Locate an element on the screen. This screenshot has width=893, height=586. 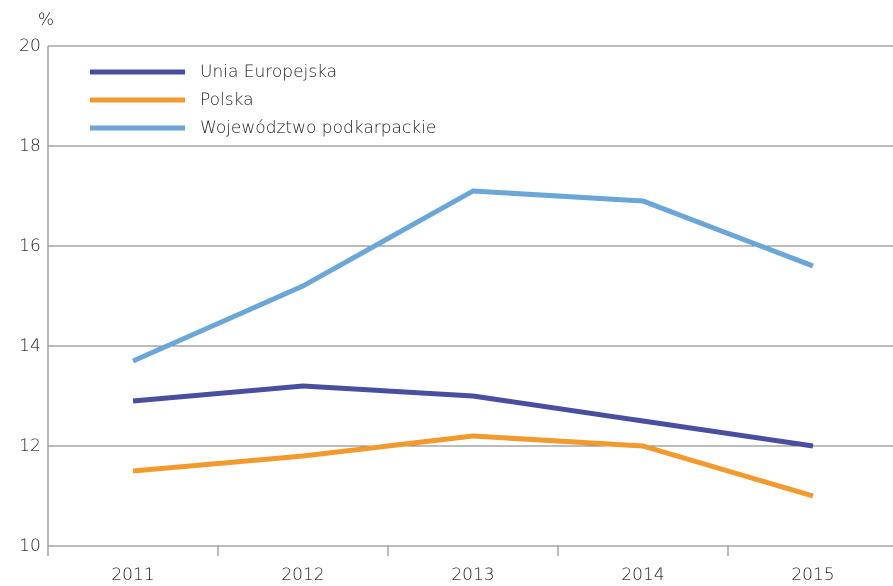
y-tick-label: 10 is located at coordinates (30, 546).